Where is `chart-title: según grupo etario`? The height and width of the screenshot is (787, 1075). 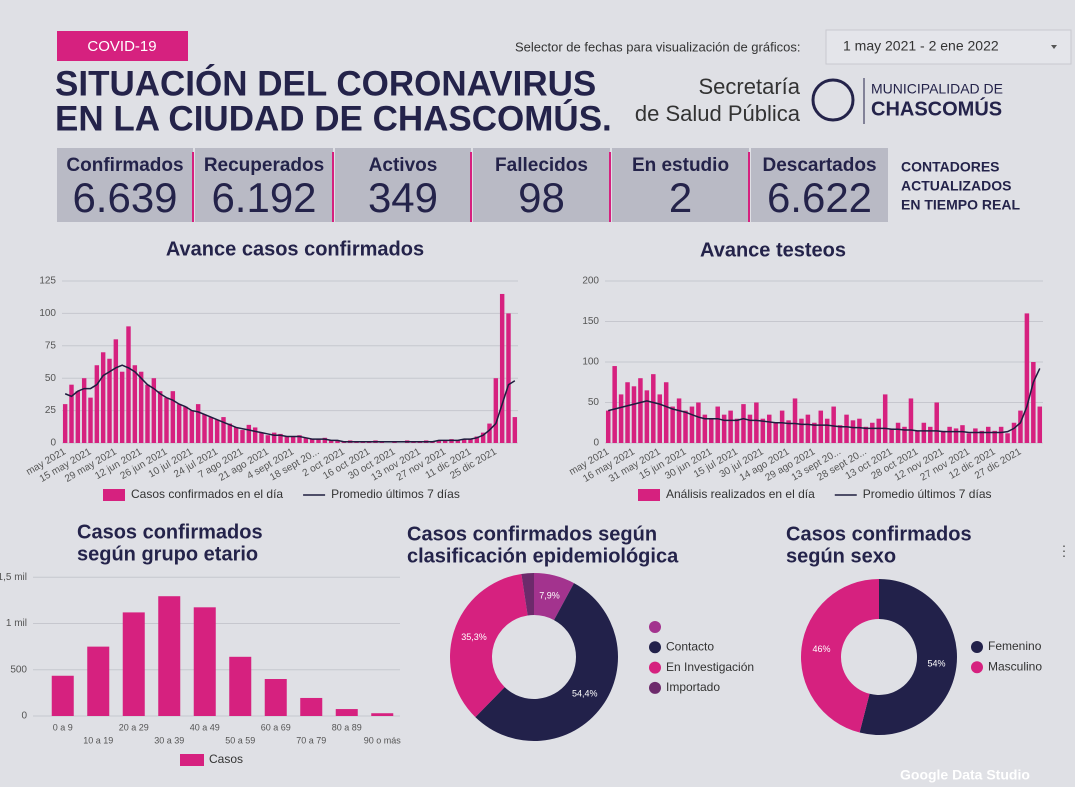 chart-title: según grupo etario is located at coordinates (167, 554).